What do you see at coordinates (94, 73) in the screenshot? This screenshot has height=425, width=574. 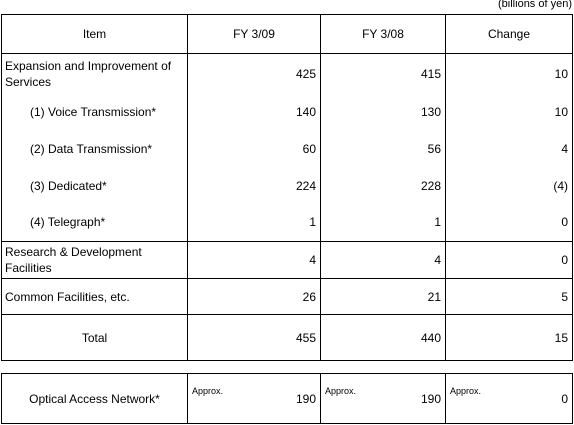 I see `row-label: Expansion and Improvement of Services` at bounding box center [94, 73].